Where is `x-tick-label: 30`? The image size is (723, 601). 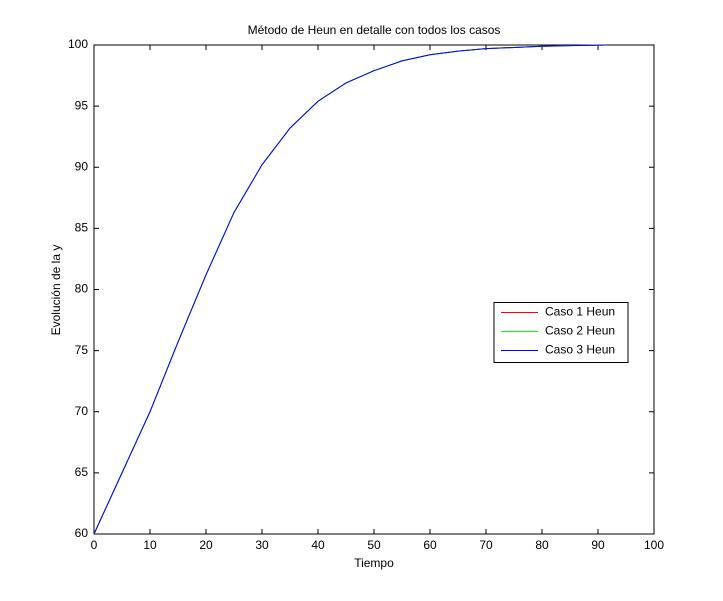
x-tick-label: 30 is located at coordinates (262, 545).